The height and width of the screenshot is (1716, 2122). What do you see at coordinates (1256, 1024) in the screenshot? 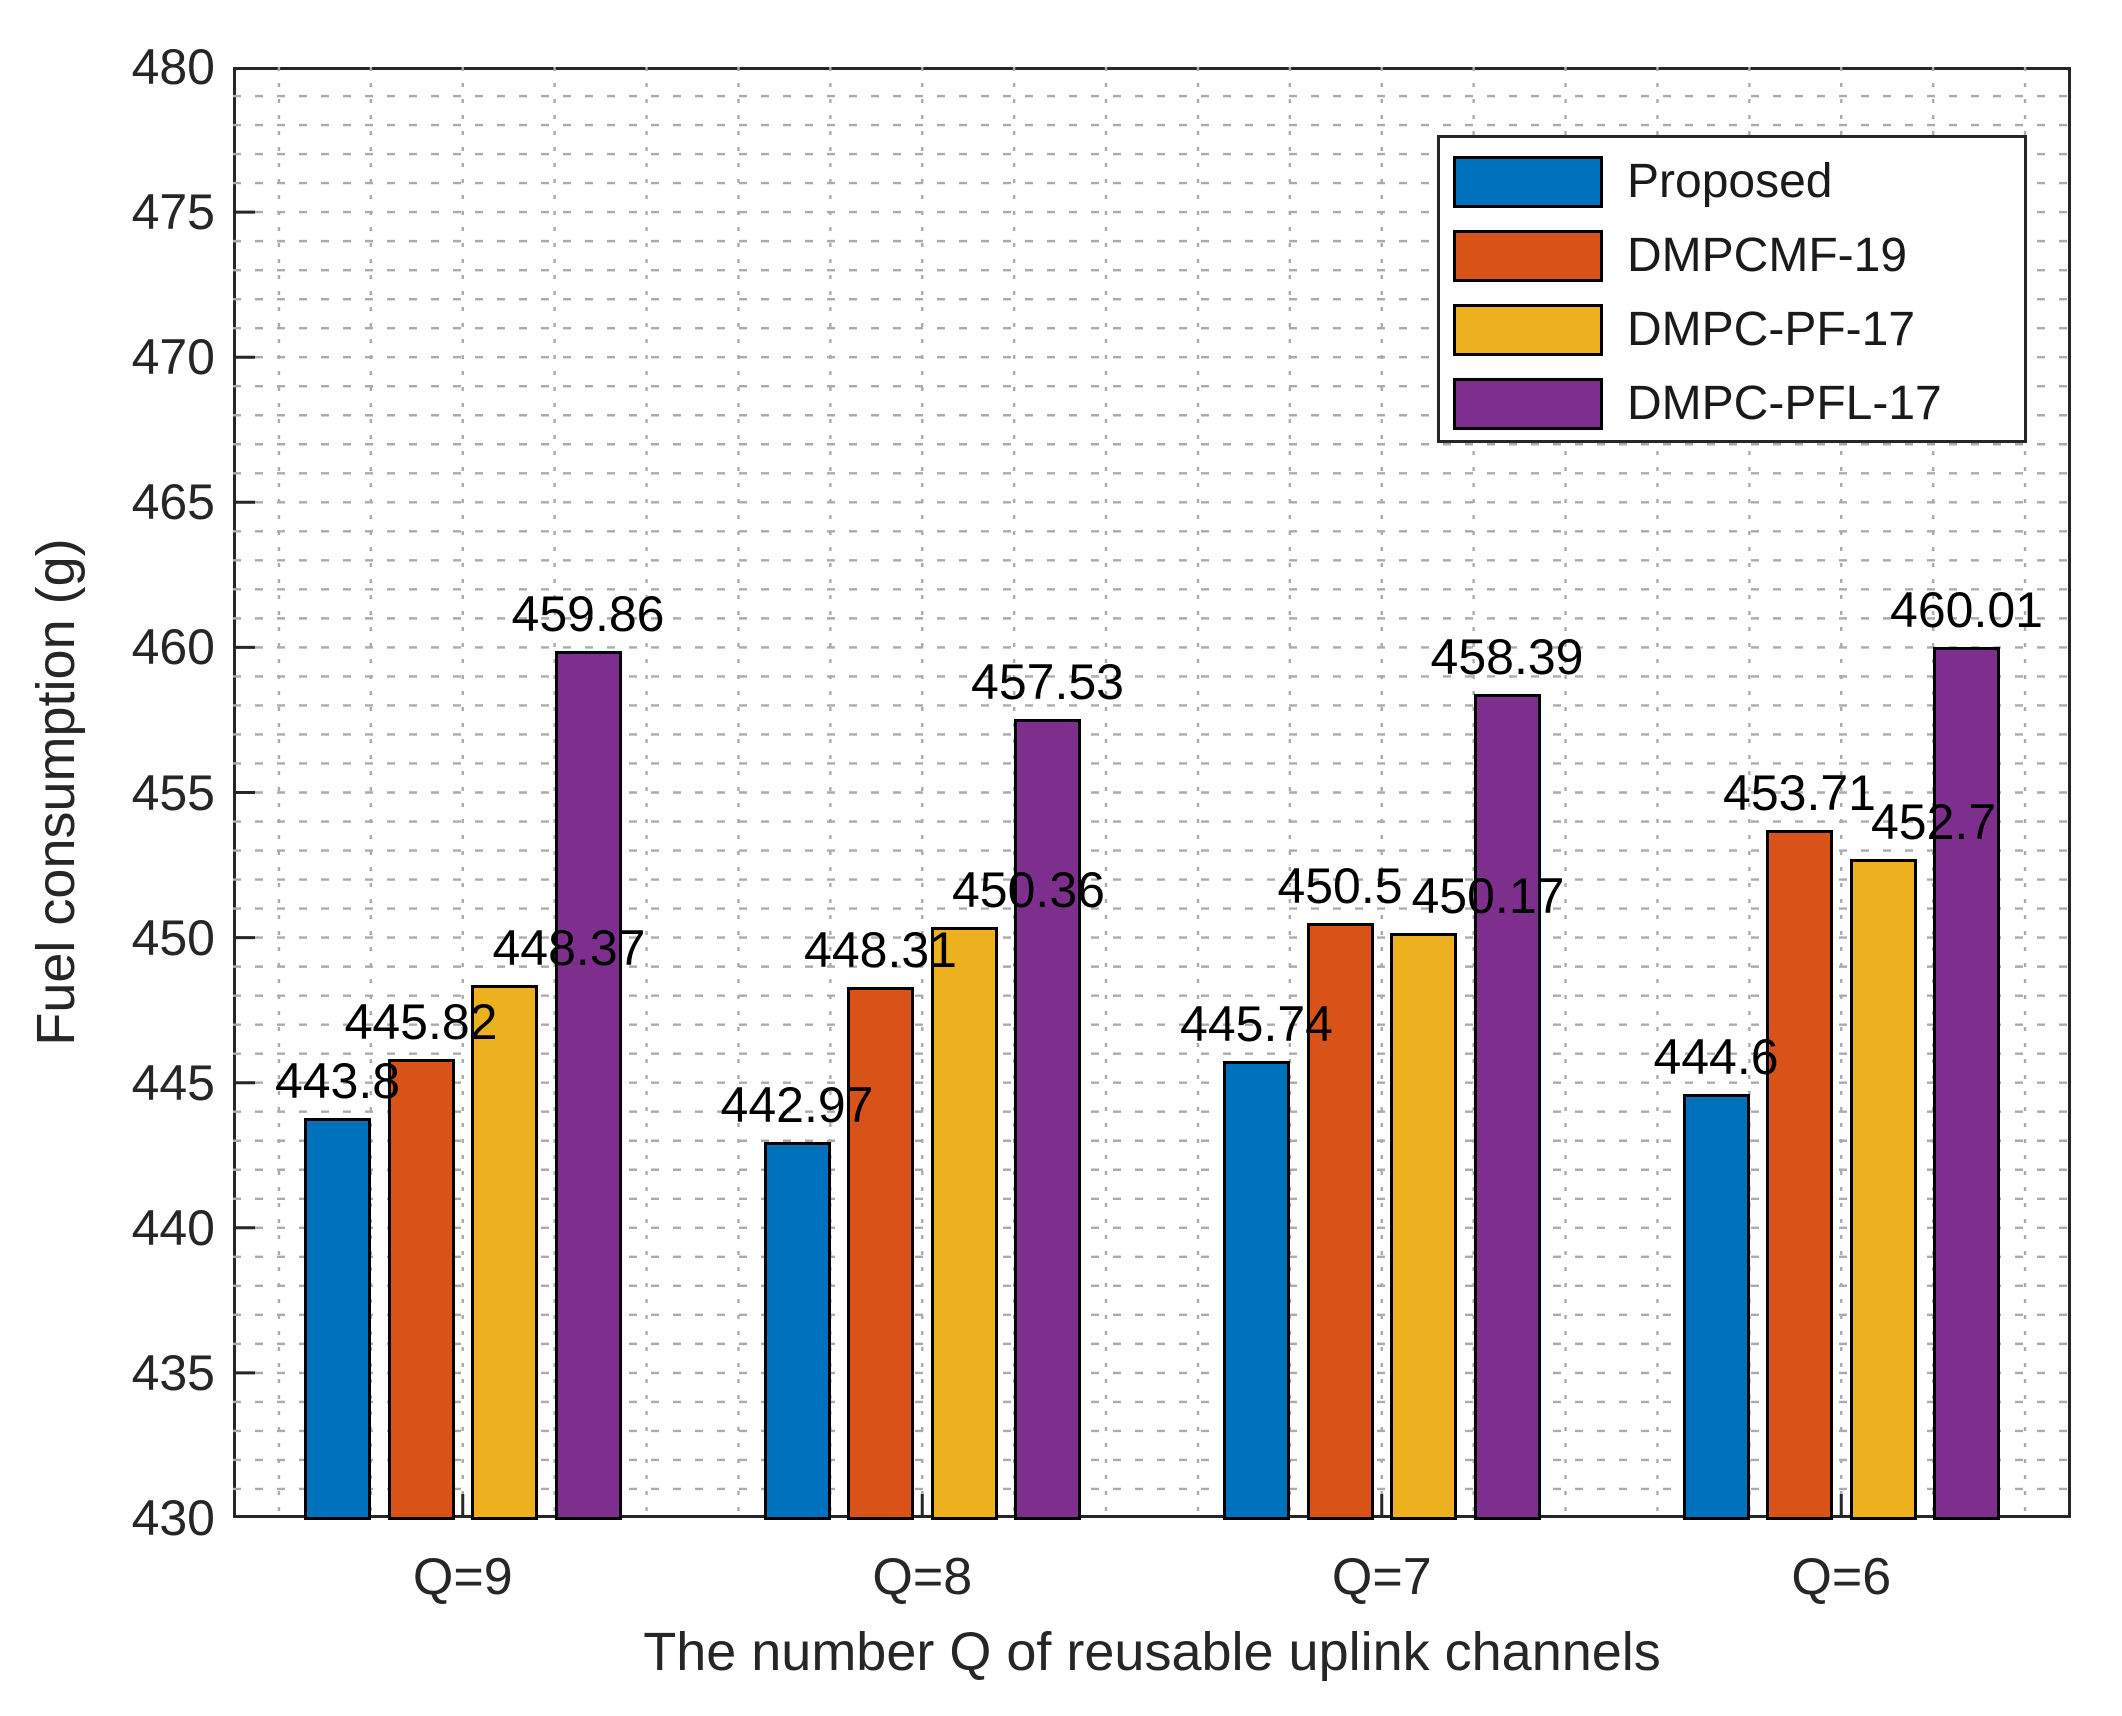
I see `bar-value-label: 445.74` at bounding box center [1256, 1024].